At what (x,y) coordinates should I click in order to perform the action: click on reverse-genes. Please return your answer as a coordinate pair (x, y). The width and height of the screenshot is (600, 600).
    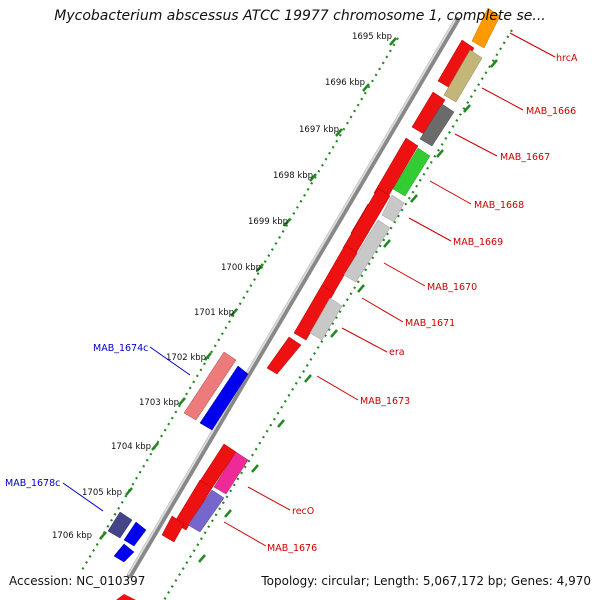
    Looking at the image, I should click on (178, 457).